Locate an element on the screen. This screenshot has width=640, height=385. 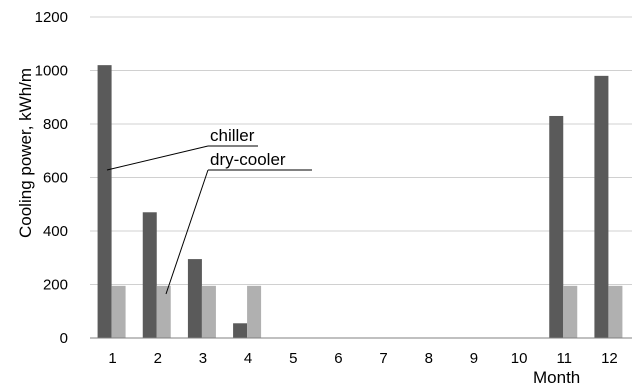
series-annotations: chiller dry-cooler is located at coordinates (209, 210).